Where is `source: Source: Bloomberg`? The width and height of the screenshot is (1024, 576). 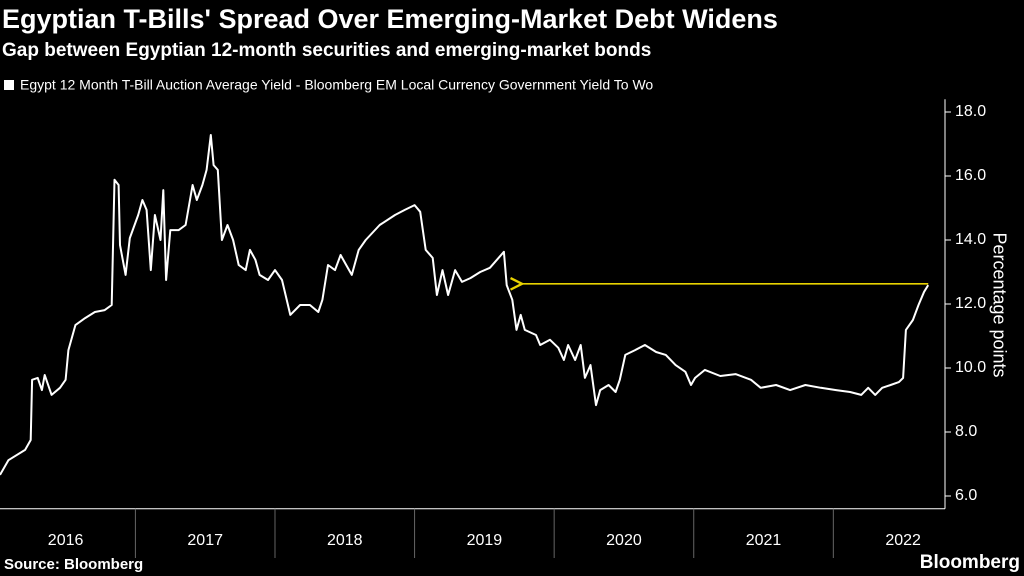 source: Source: Bloomberg is located at coordinates (73, 564).